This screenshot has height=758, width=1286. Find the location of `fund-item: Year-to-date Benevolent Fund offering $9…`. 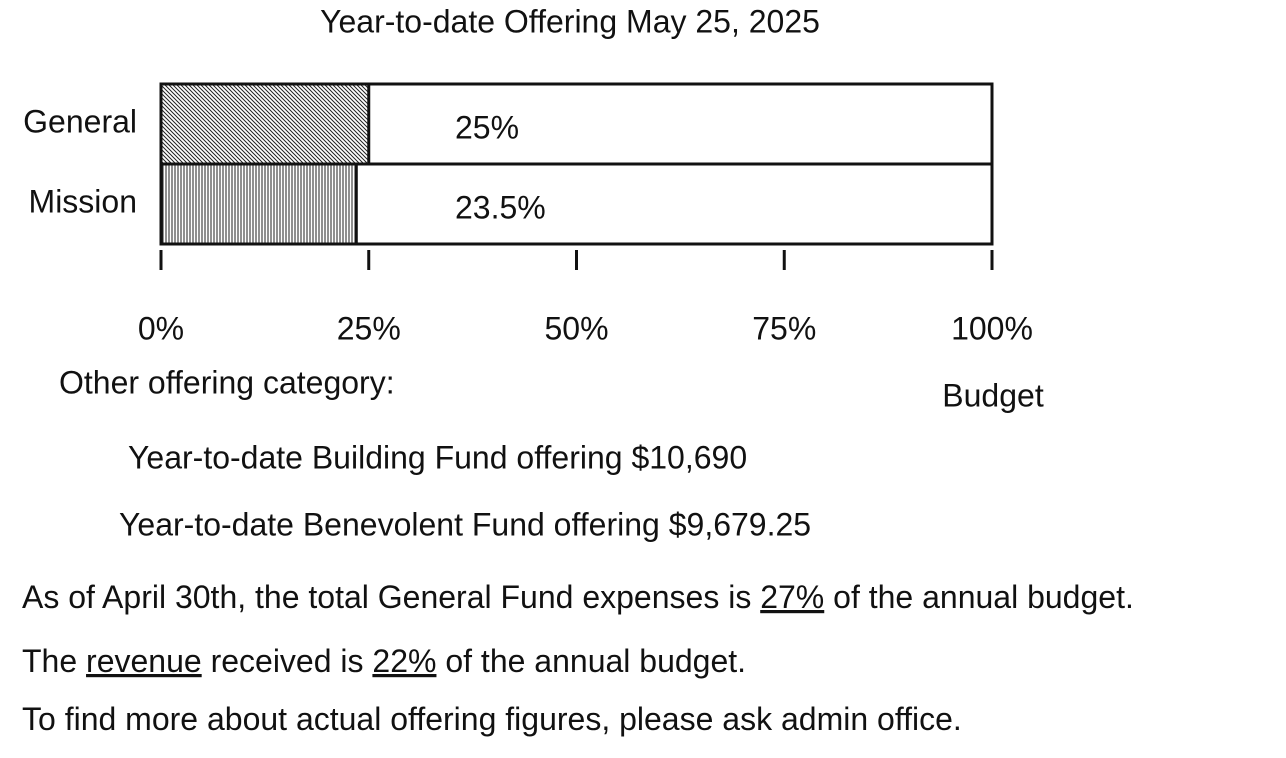

fund-item: Year-to-date Benevolent Fund offering $9… is located at coordinates (465, 524).